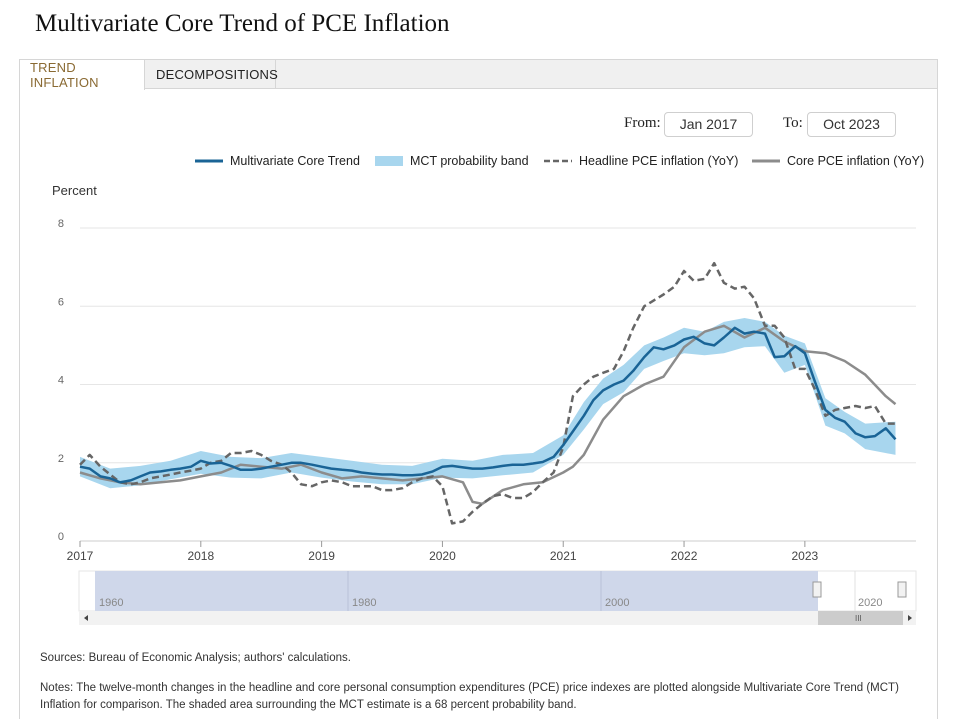 The image size is (965, 719). Describe the element at coordinates (870, 603) in the screenshot. I see `navigator-label: 2020` at that location.